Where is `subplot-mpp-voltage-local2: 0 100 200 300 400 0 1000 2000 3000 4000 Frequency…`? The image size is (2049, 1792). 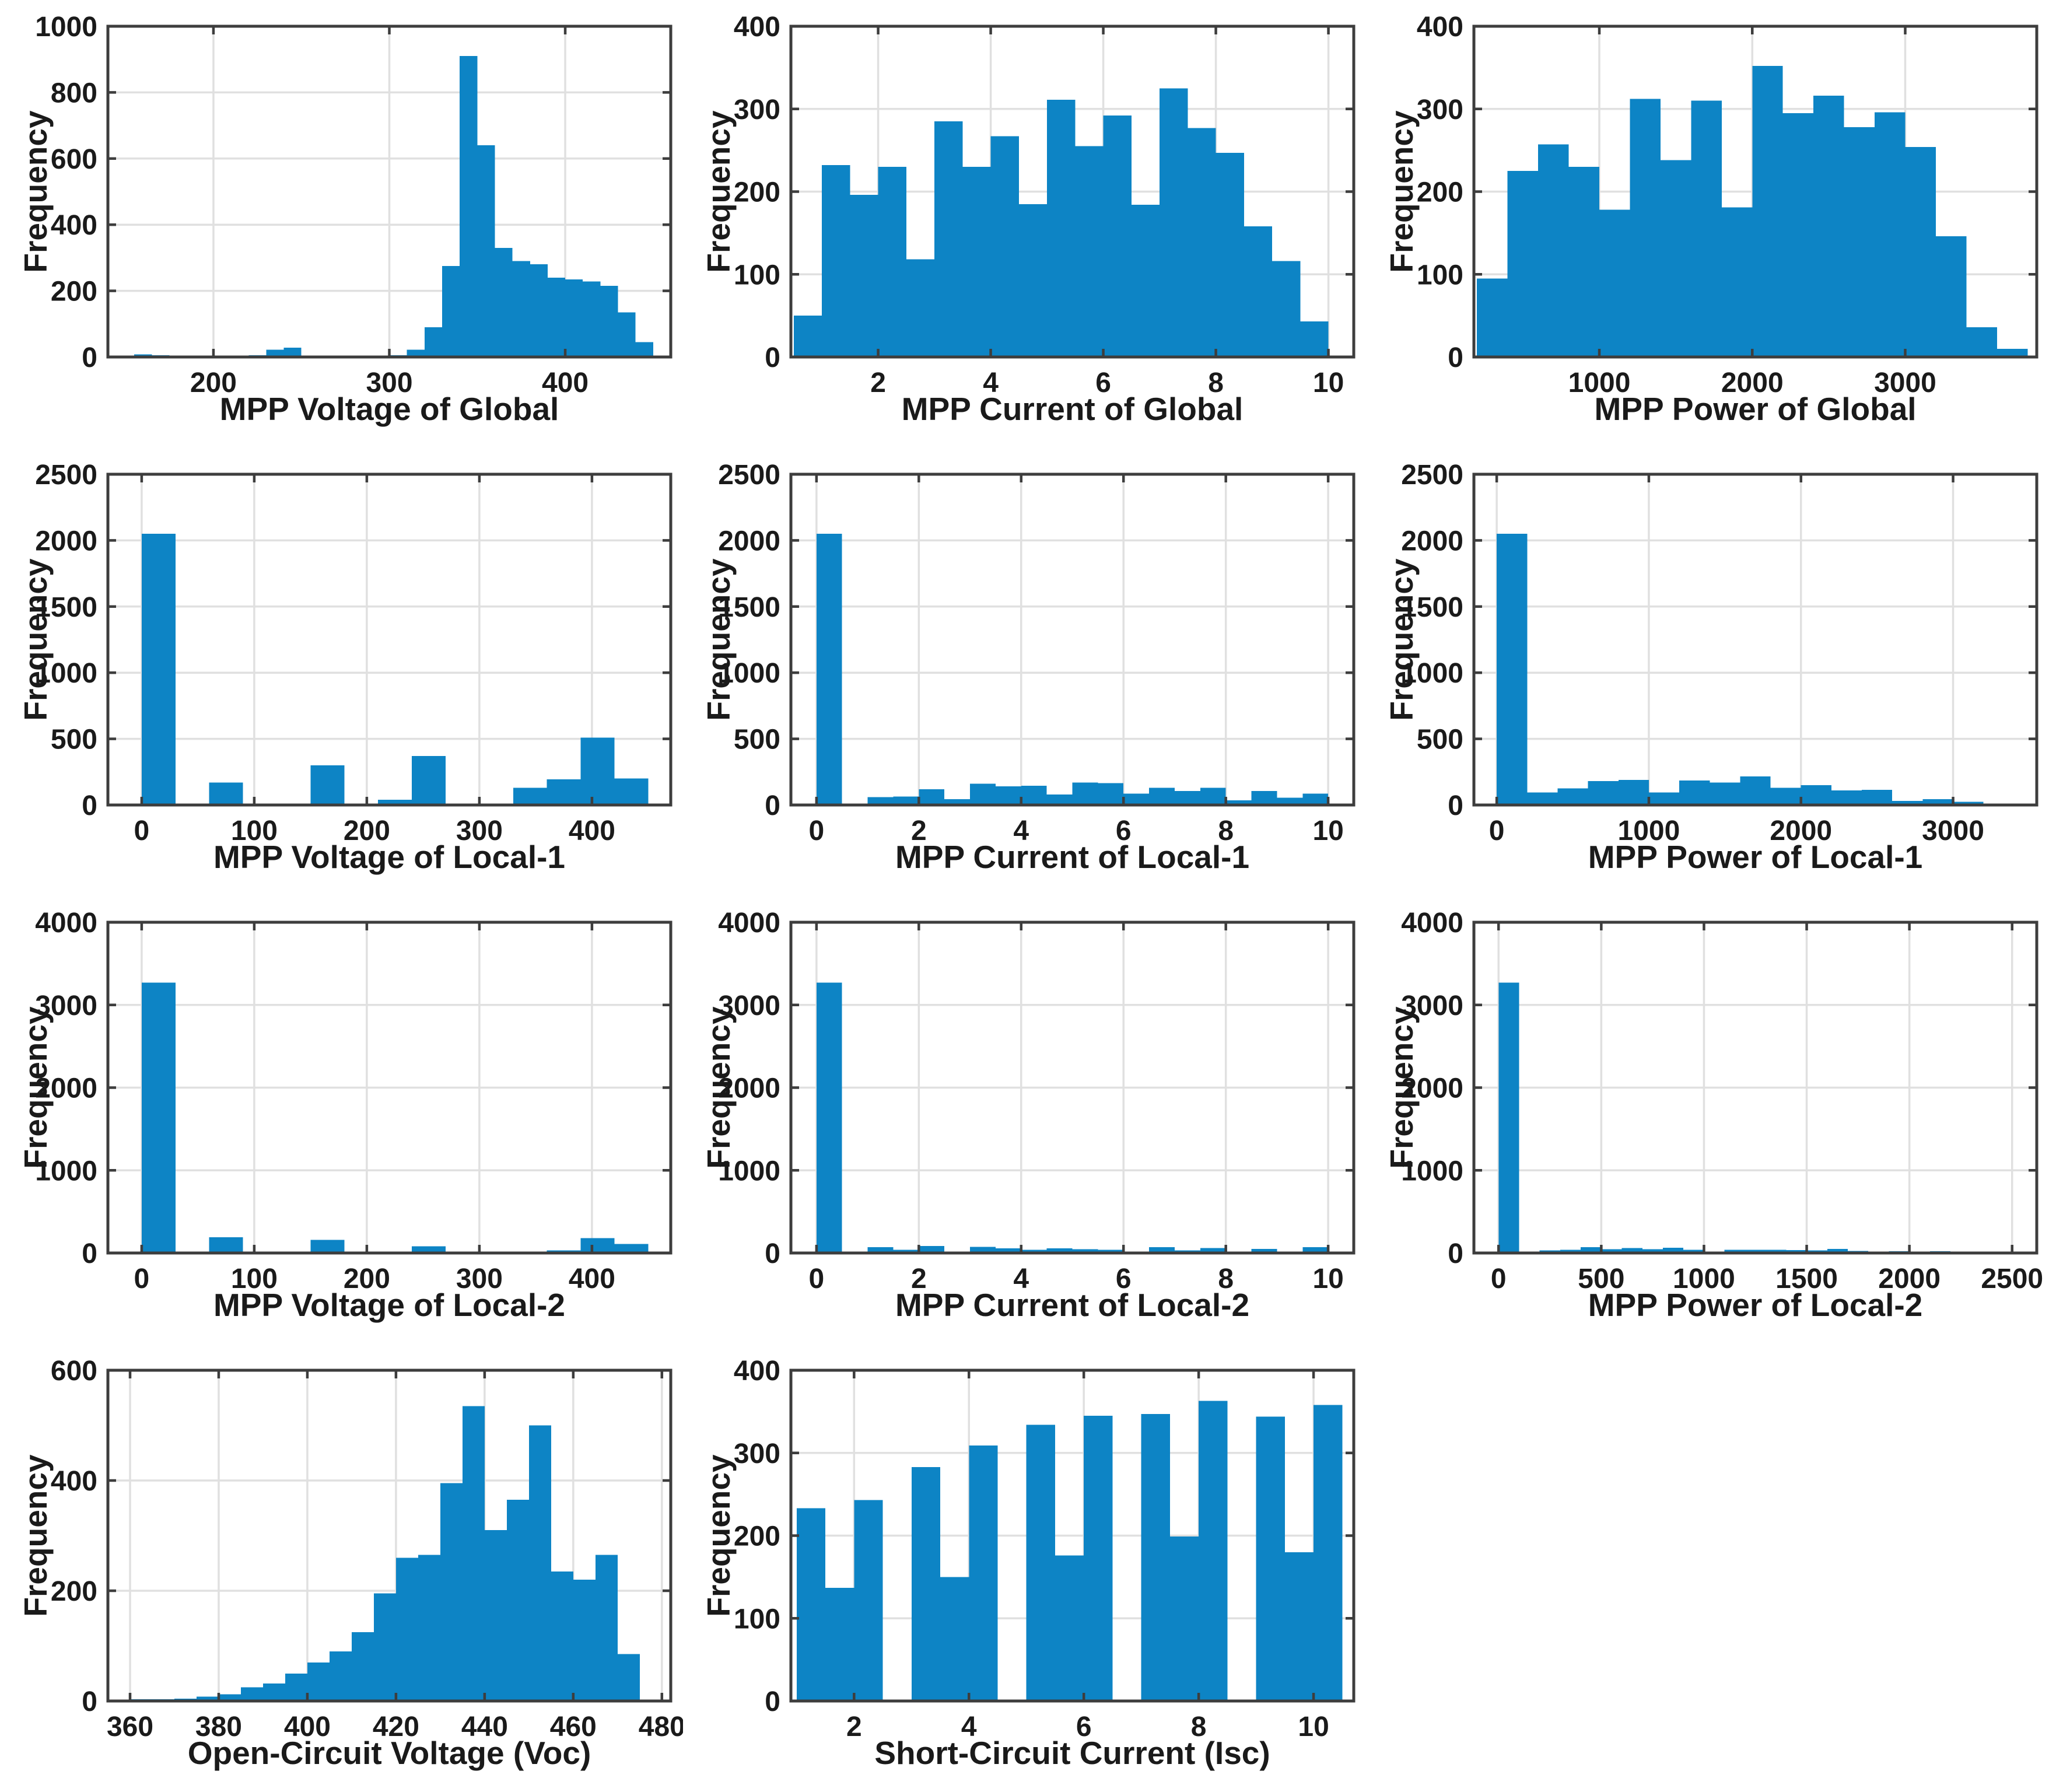
subplot-mpp-voltage-local2: 0 100 200 300 400 0 1000 2000 3000 4000 Frequency… is located at coordinates (341, 1120).